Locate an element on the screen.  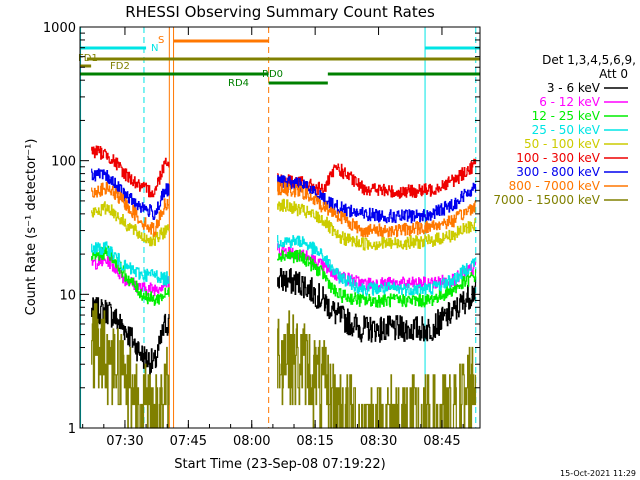
flag-bar-label: FD2 is located at coordinates (120, 66).